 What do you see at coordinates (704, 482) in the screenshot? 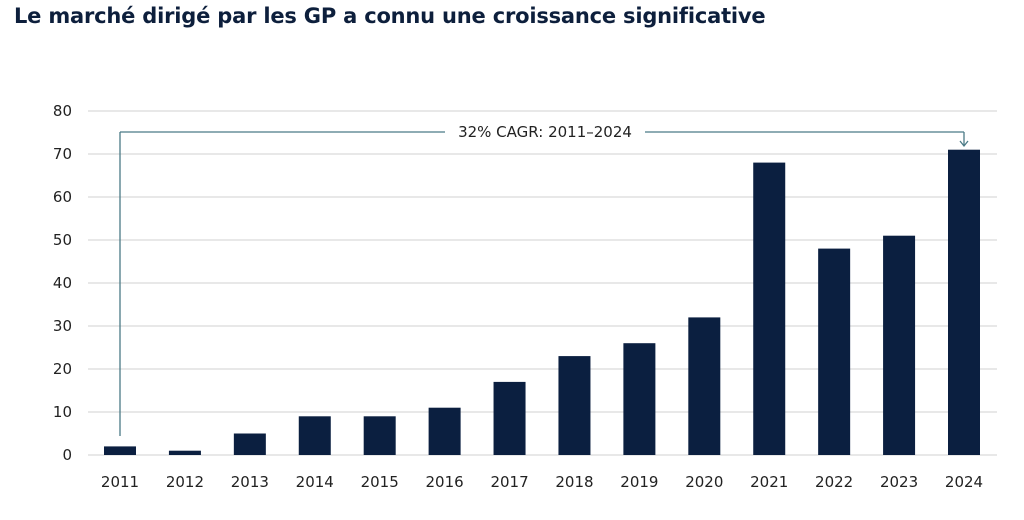
I see `x-tick-label: 2020` at bounding box center [704, 482].